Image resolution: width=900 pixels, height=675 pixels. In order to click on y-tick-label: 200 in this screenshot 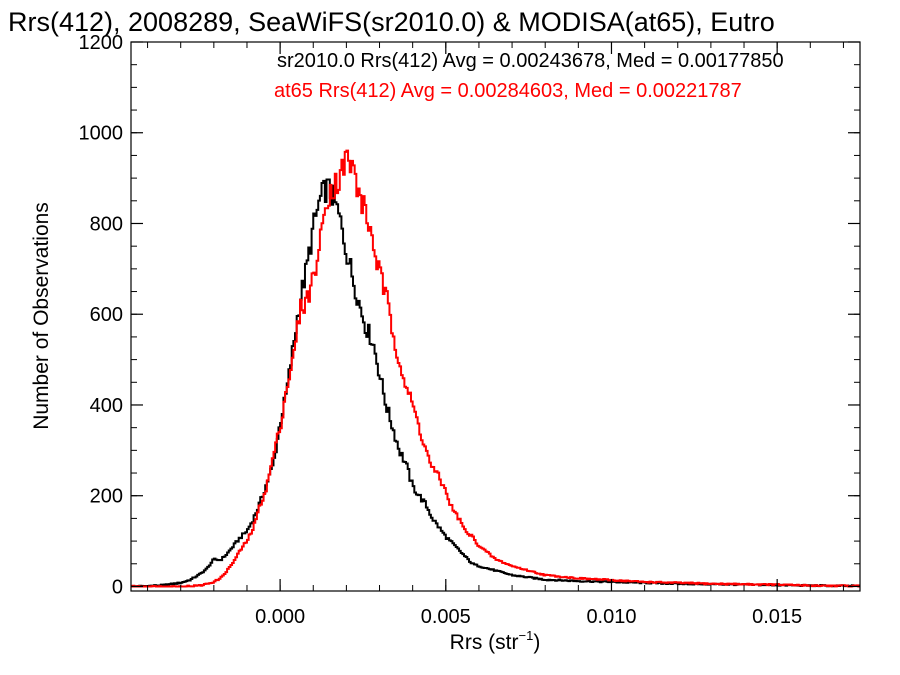, I will do `click(106, 497)`.